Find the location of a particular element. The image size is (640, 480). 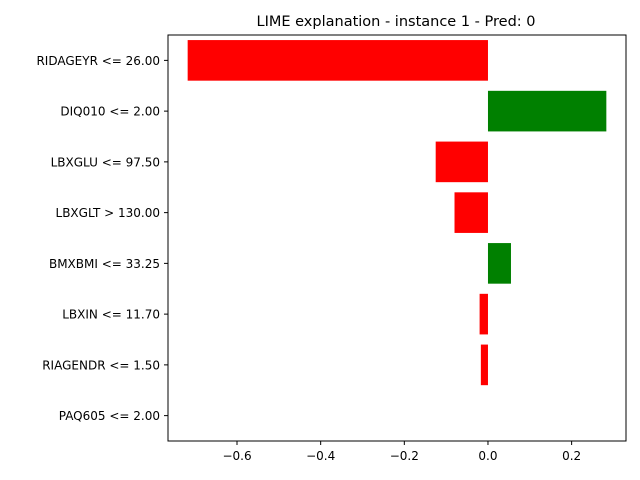

x-tick-label: −0.4 is located at coordinates (320, 456).